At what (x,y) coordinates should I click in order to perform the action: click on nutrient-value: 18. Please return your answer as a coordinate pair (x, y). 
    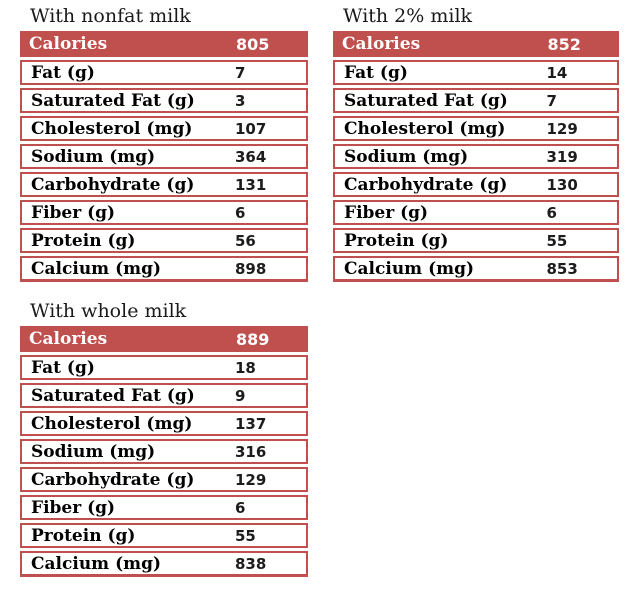
    Looking at the image, I should click on (245, 367).